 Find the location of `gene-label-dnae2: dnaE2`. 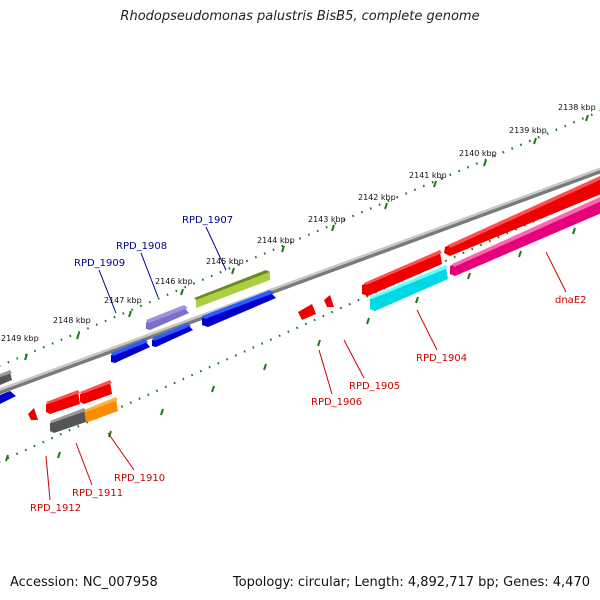

gene-label-dnae2: dnaE2 is located at coordinates (571, 300).